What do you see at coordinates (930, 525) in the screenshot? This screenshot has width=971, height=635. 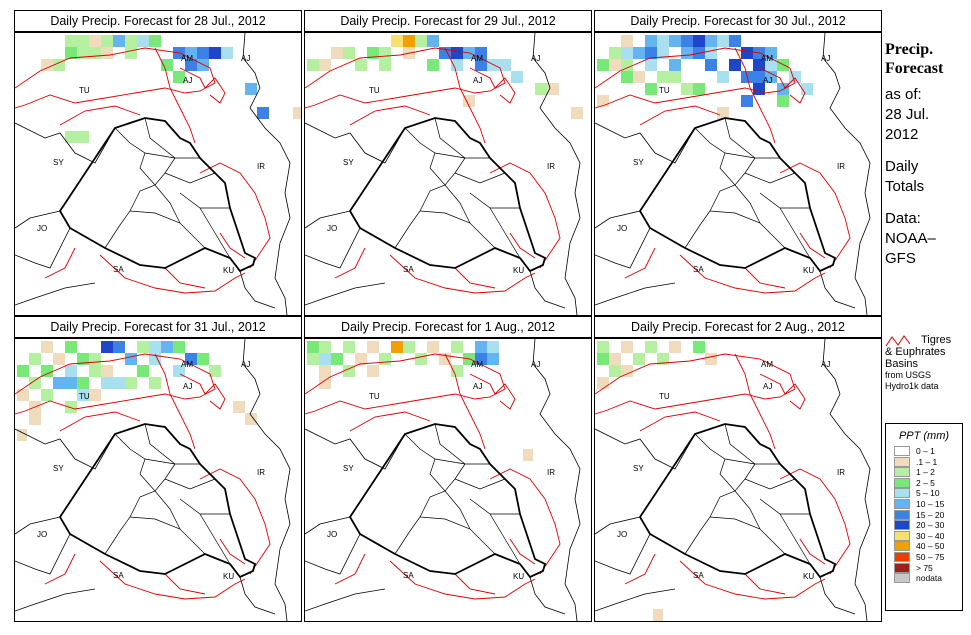 I see `legend-label: 20 – 30` at bounding box center [930, 525].